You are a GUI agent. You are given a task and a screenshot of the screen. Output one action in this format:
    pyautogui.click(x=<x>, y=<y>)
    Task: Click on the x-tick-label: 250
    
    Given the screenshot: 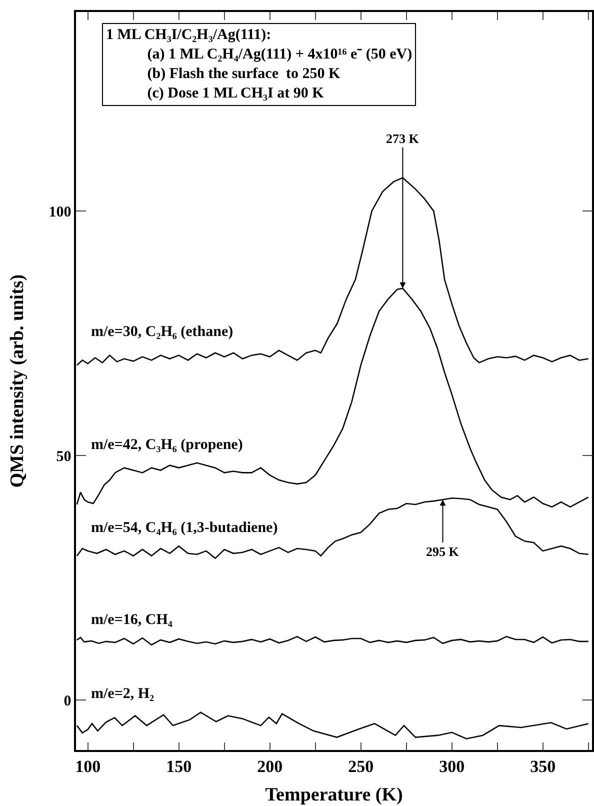 What is the action you would take?
    pyautogui.click(x=361, y=766)
    